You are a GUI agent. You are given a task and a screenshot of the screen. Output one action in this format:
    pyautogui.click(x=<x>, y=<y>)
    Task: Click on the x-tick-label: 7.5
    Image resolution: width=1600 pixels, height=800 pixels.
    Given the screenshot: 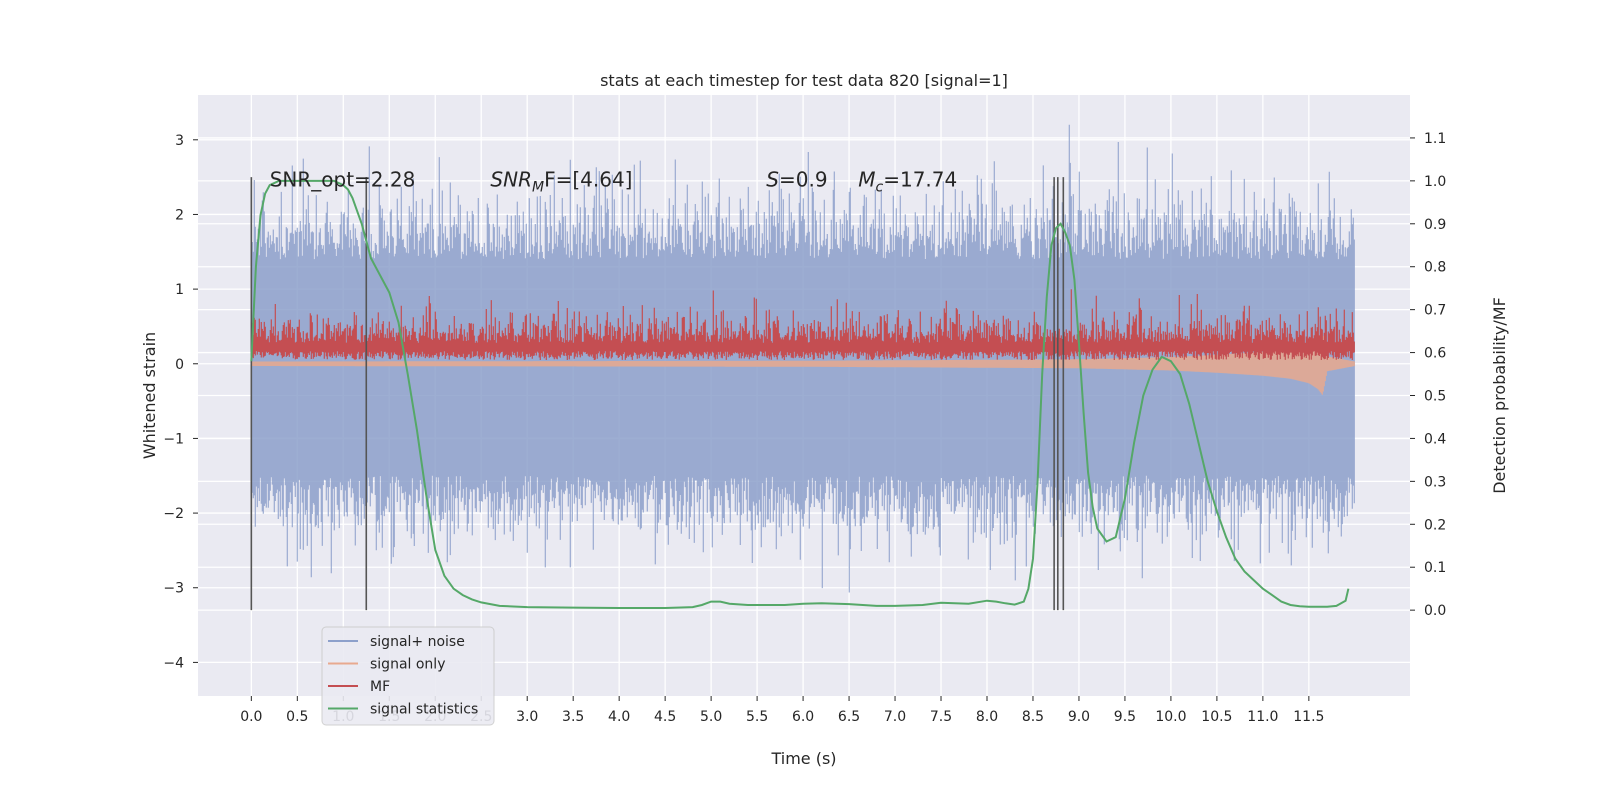 What is the action you would take?
    pyautogui.click(x=941, y=717)
    